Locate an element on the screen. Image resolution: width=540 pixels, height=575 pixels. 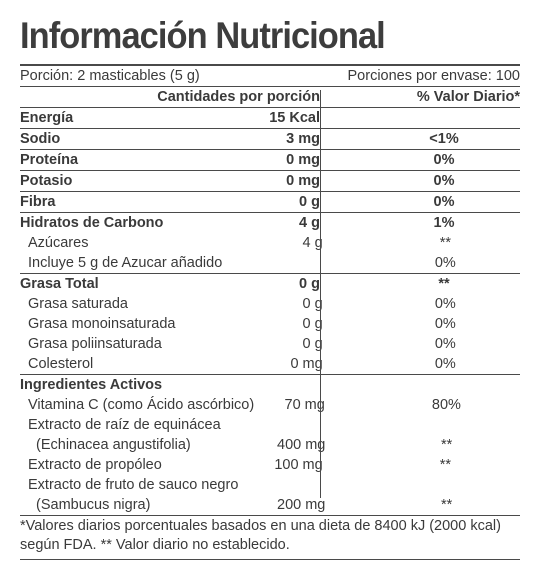
table-row: Extracto de propóleo 100 mg ** is located at coordinates (270, 465).